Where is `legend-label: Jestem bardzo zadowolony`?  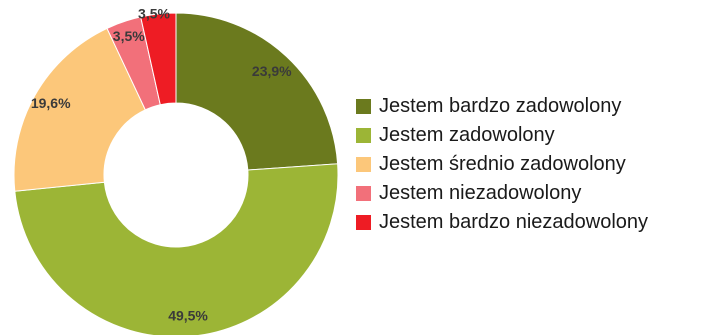
legend-label: Jestem bardzo zadowolony is located at coordinates (500, 106).